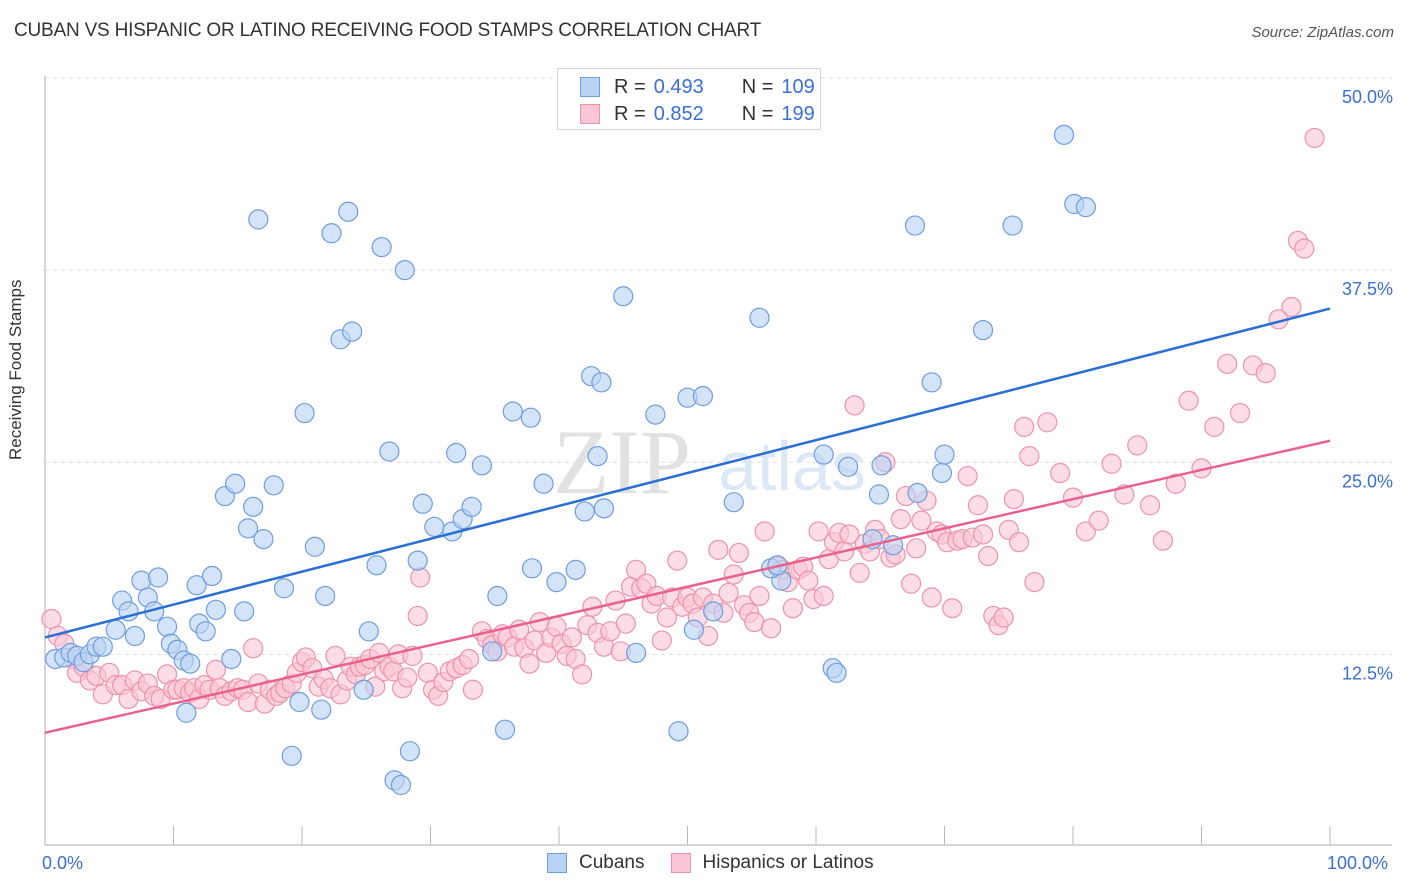  I want to click on legend-label-cubans: Cubans, so click(612, 862).